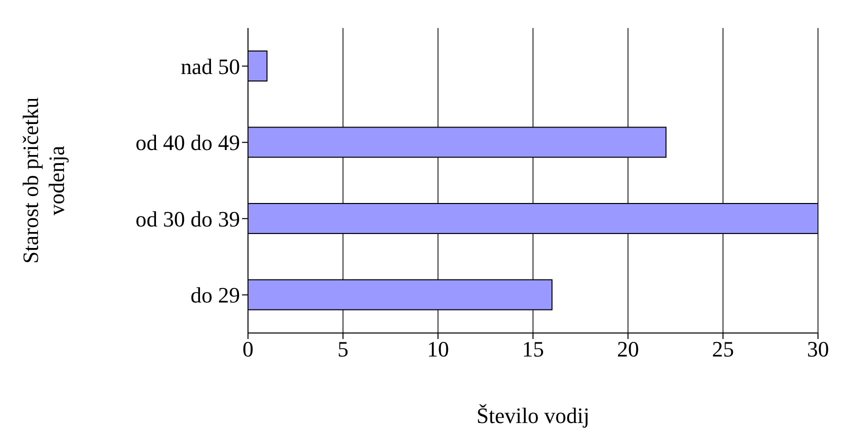 The width and height of the screenshot is (848, 441). Describe the element at coordinates (215, 295) in the screenshot. I see `y-tick-label: do 29` at that location.